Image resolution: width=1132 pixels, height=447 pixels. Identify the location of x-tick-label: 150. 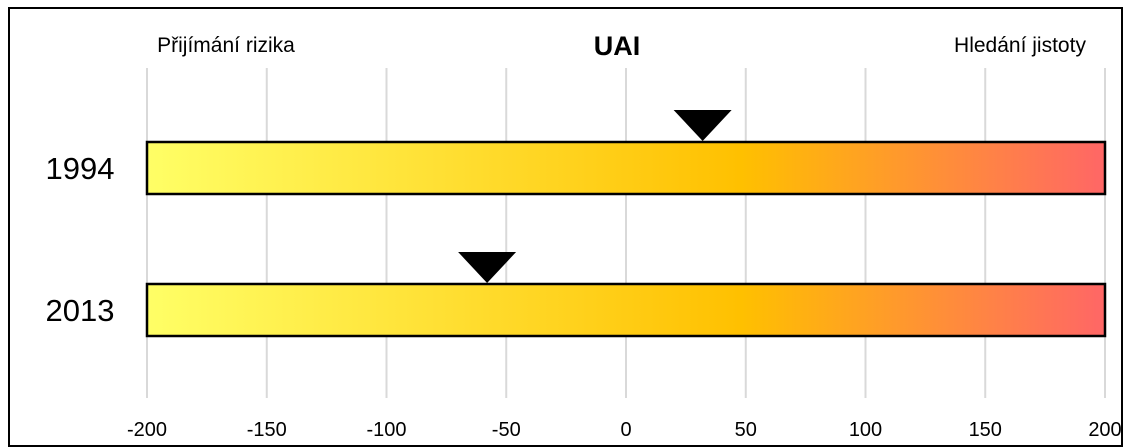
(985, 427).